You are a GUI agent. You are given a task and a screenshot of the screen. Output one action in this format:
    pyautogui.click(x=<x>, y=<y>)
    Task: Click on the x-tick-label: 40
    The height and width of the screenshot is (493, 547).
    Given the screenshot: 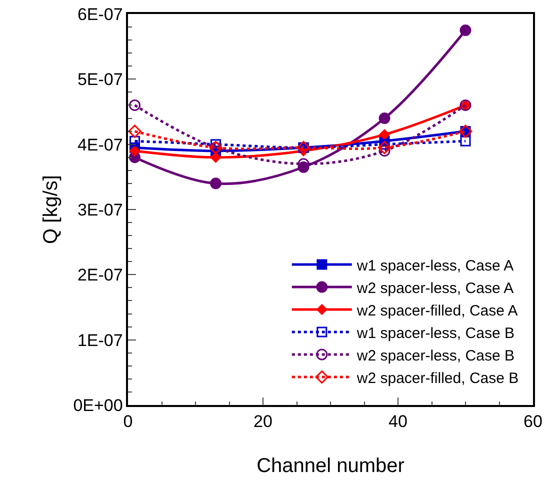 What is the action you would take?
    pyautogui.click(x=398, y=422)
    